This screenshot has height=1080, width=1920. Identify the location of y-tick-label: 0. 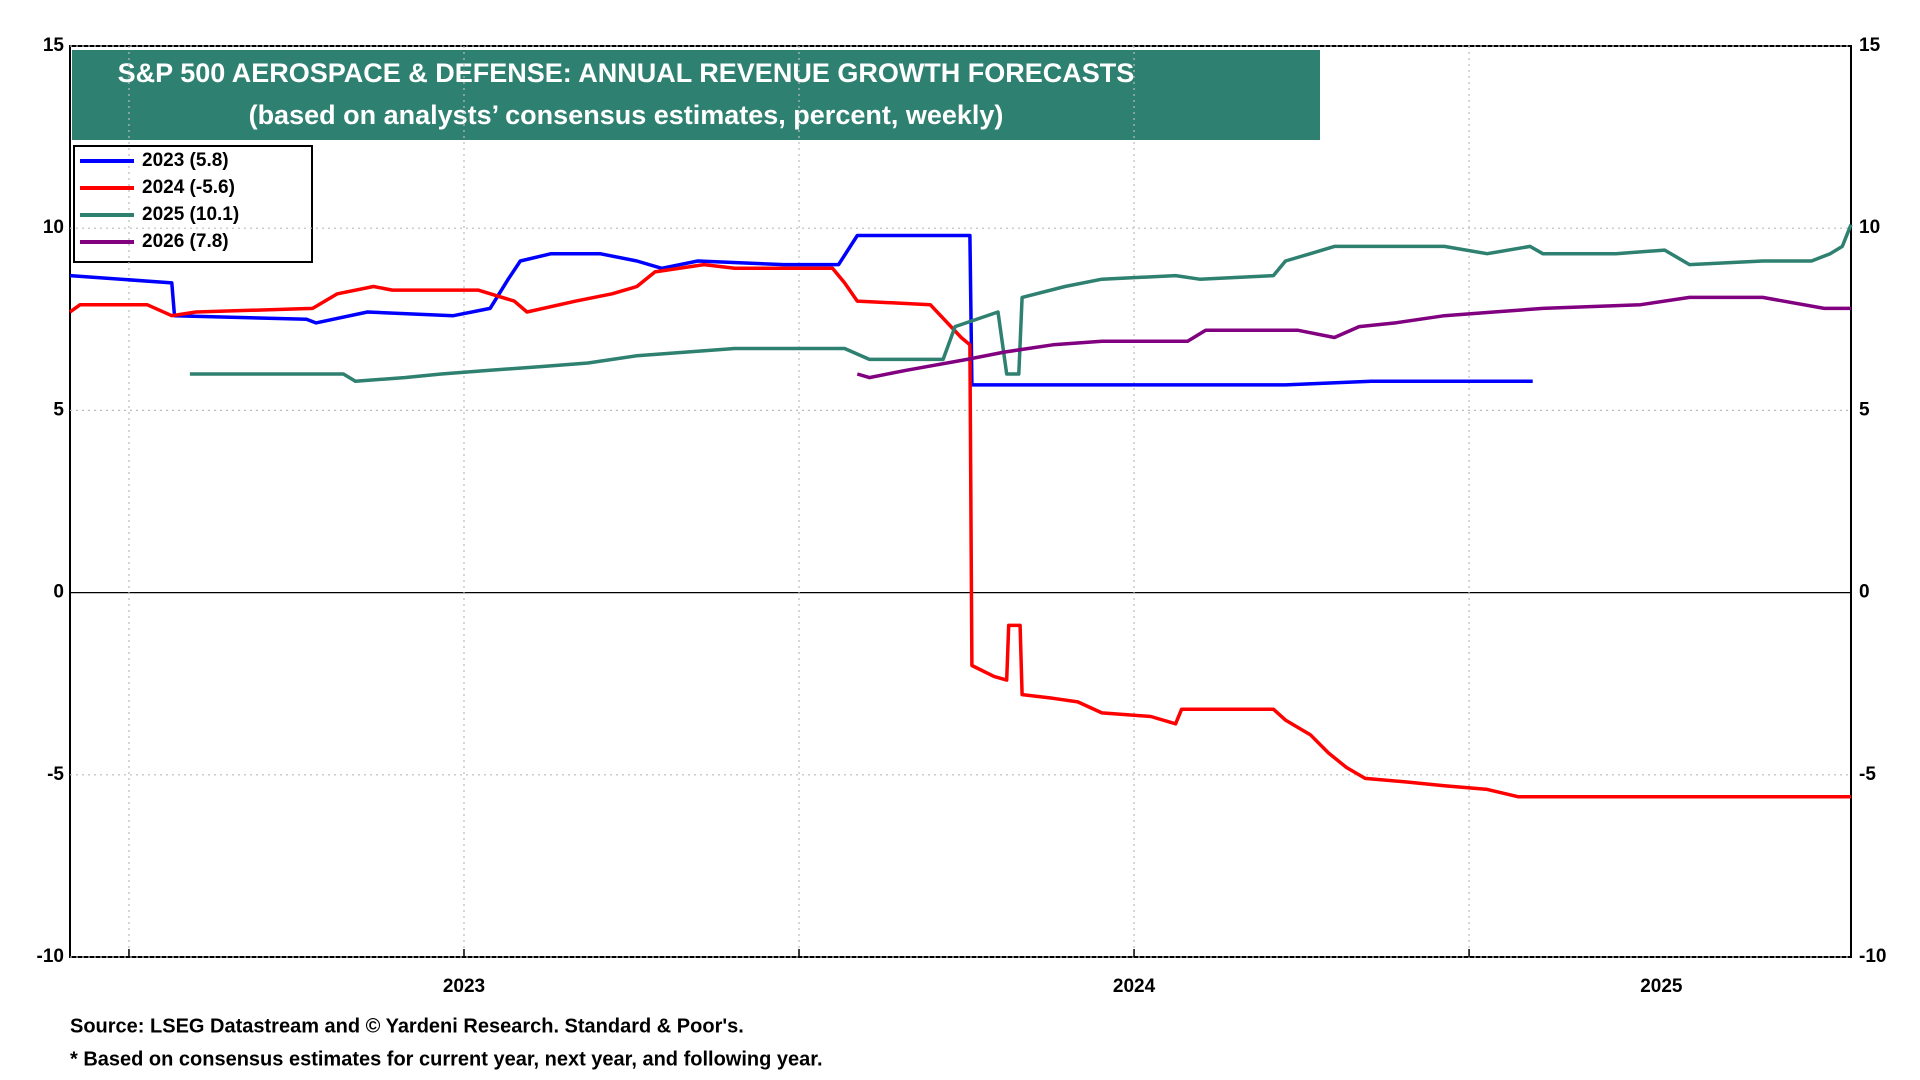
(58, 592).